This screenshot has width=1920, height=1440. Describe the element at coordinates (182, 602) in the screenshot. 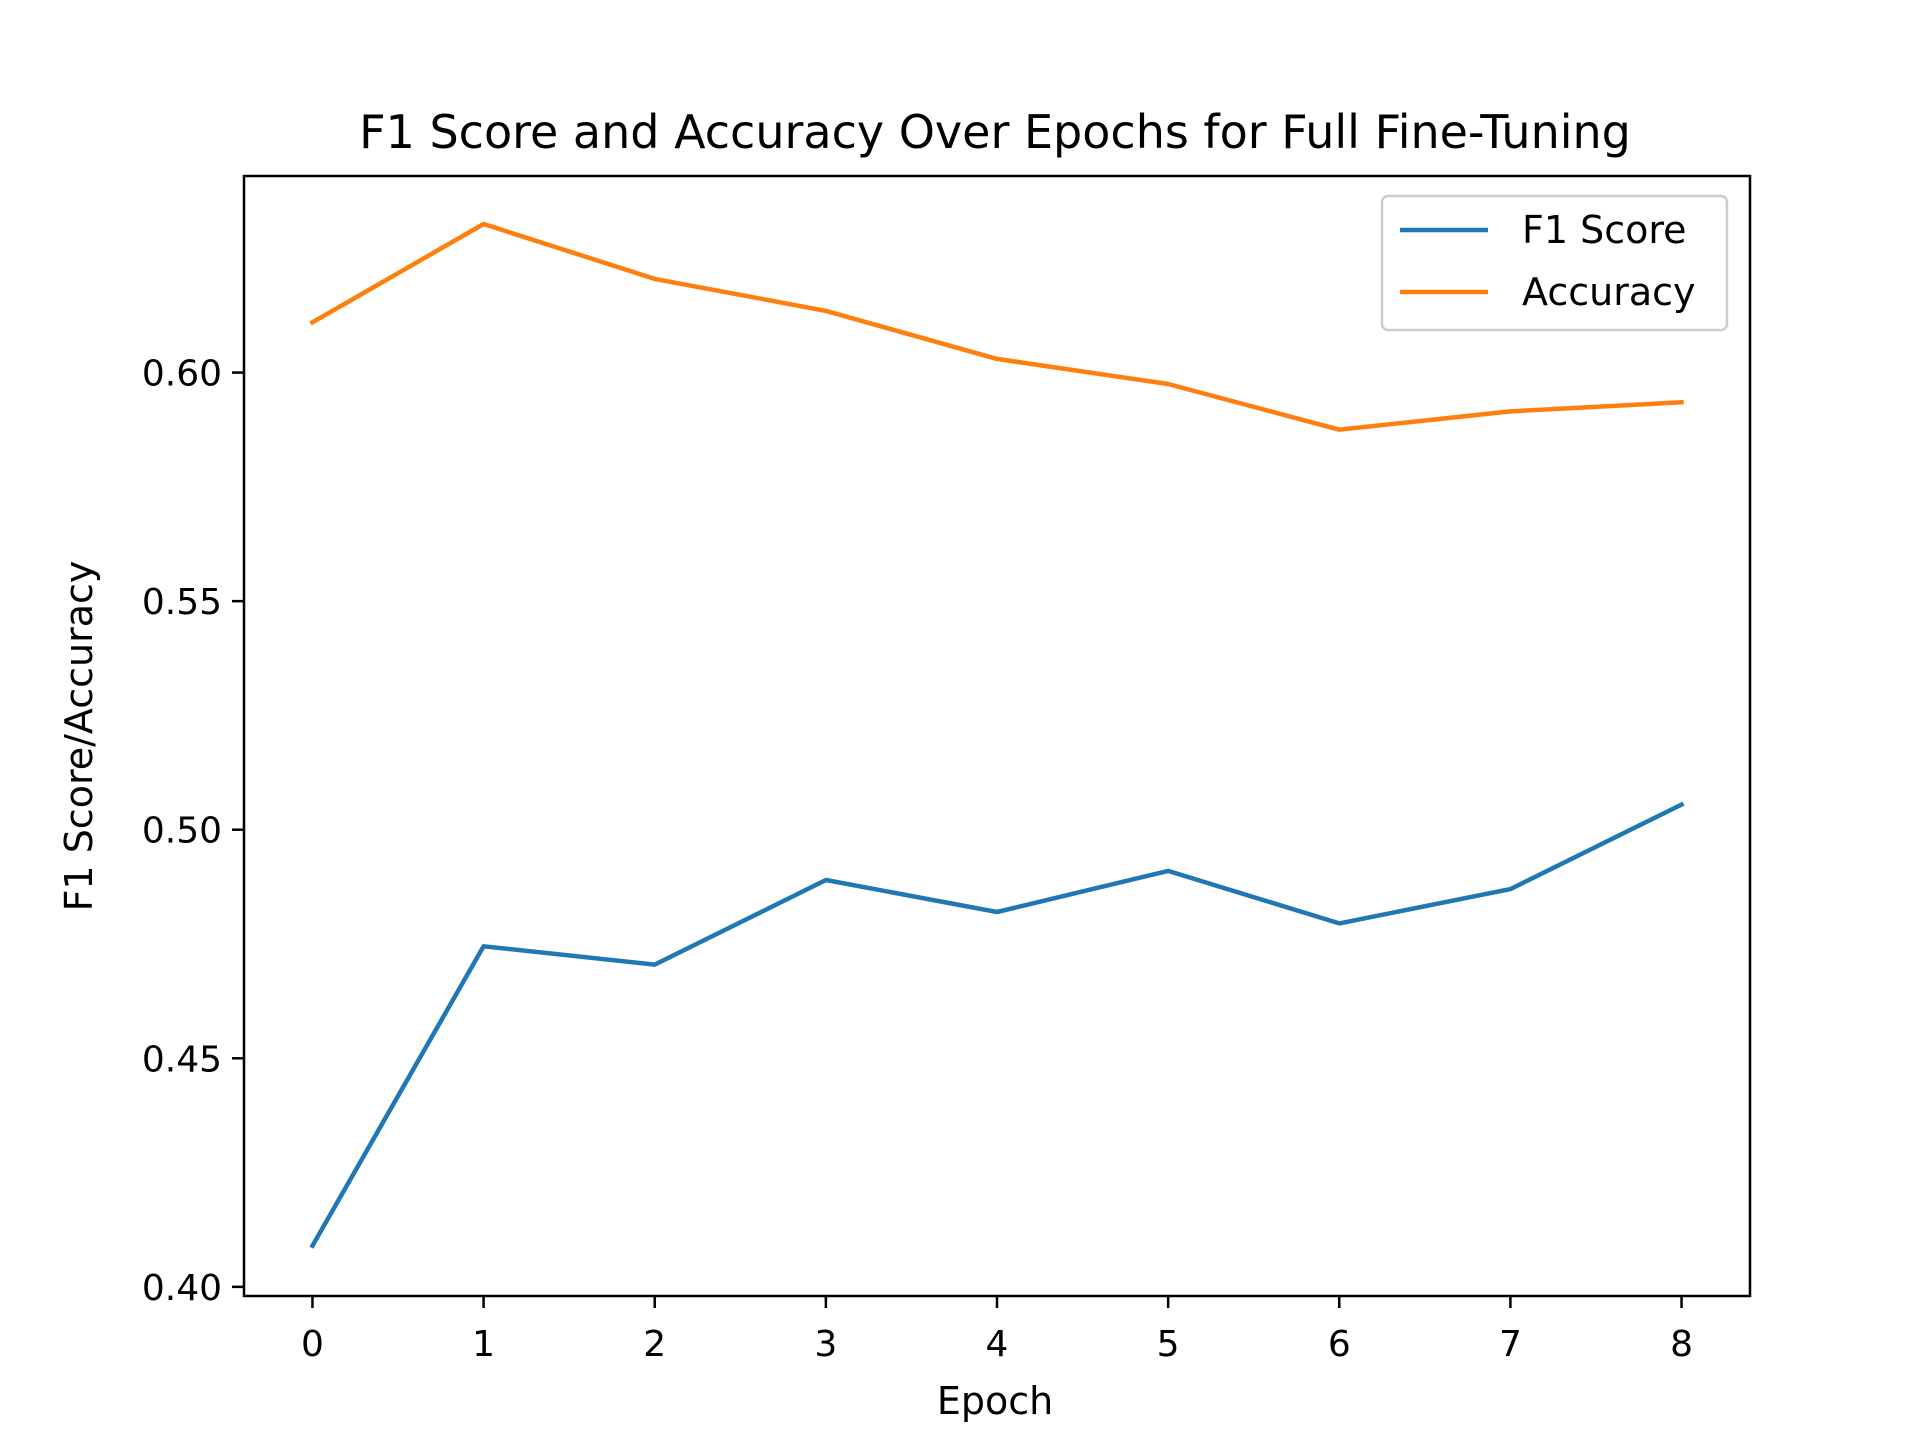

I see `y-tick-label: 0.55` at that location.